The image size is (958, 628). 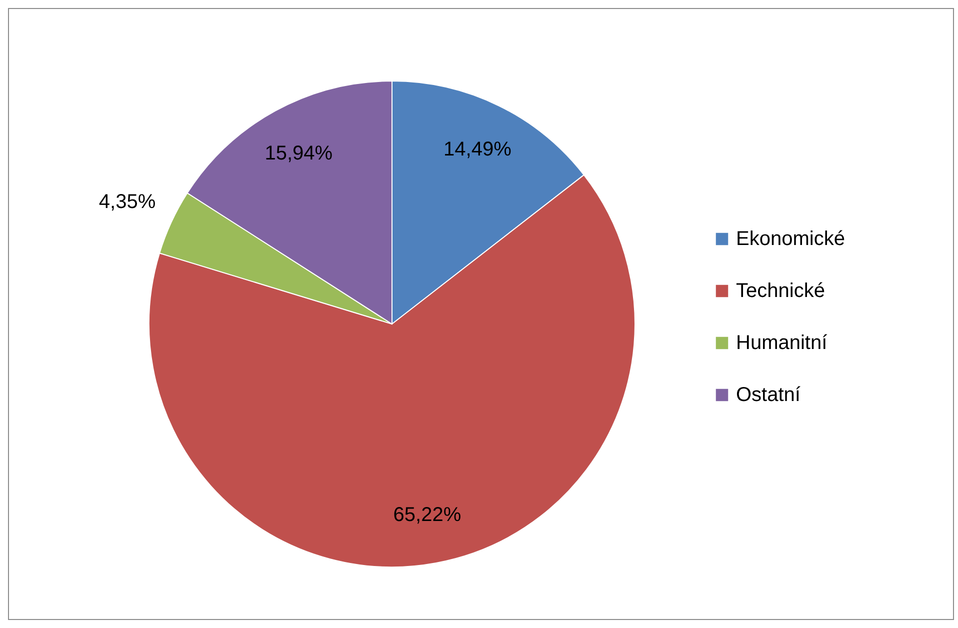 What do you see at coordinates (478, 149) in the screenshot?
I see `data-label: 14,49%` at bounding box center [478, 149].